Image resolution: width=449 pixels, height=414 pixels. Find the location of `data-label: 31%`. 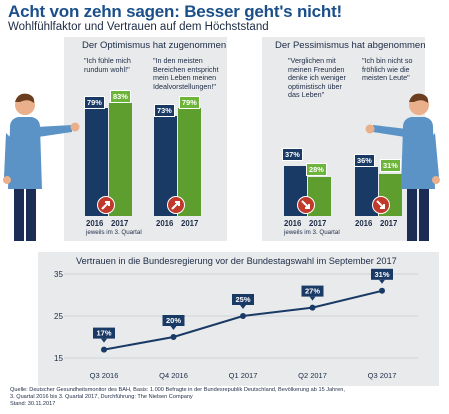

data-label: 31% is located at coordinates (381, 274).